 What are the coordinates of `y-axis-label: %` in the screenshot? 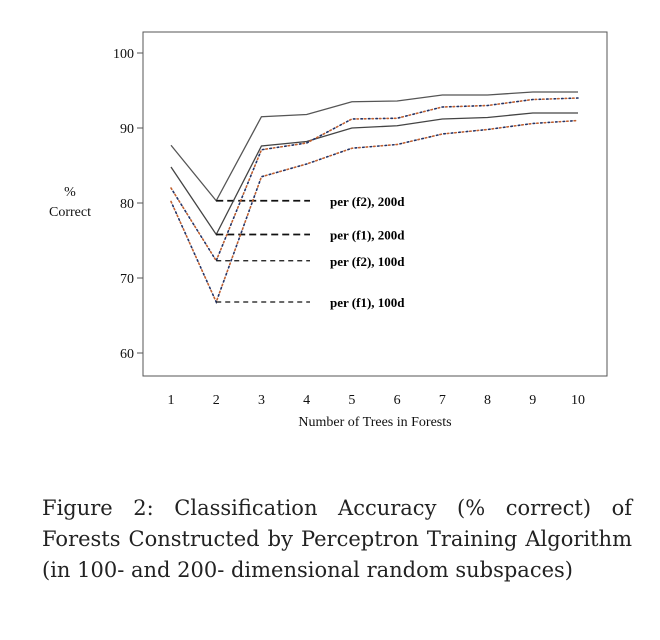 It's located at (70, 192).